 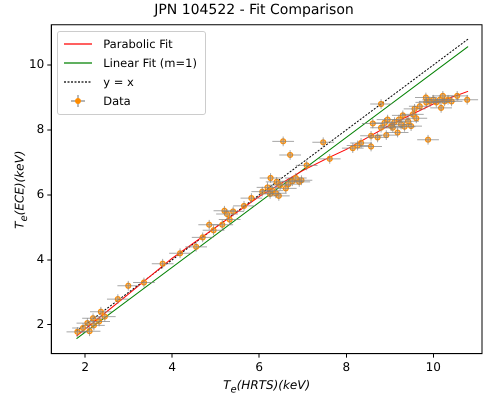 What do you see at coordinates (40, 129) in the screenshot?
I see `y-tick-label: 8` at bounding box center [40, 129].